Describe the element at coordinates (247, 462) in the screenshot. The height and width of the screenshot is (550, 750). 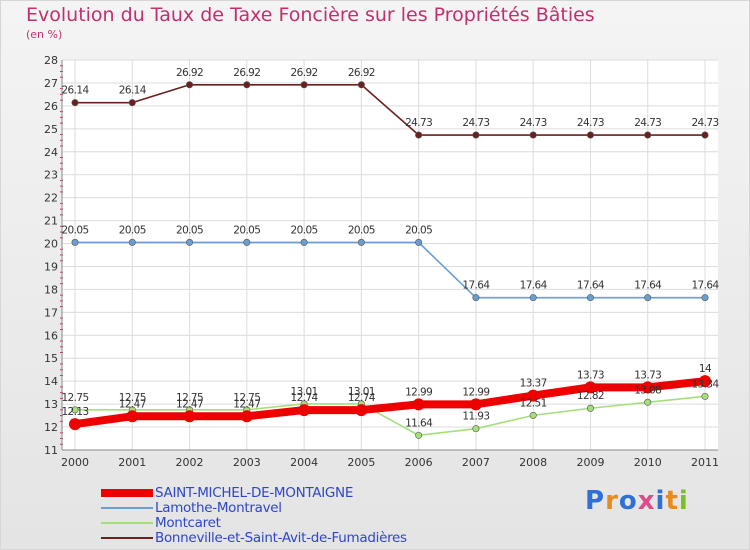
I see `x-tick-label: 2003` at that location.